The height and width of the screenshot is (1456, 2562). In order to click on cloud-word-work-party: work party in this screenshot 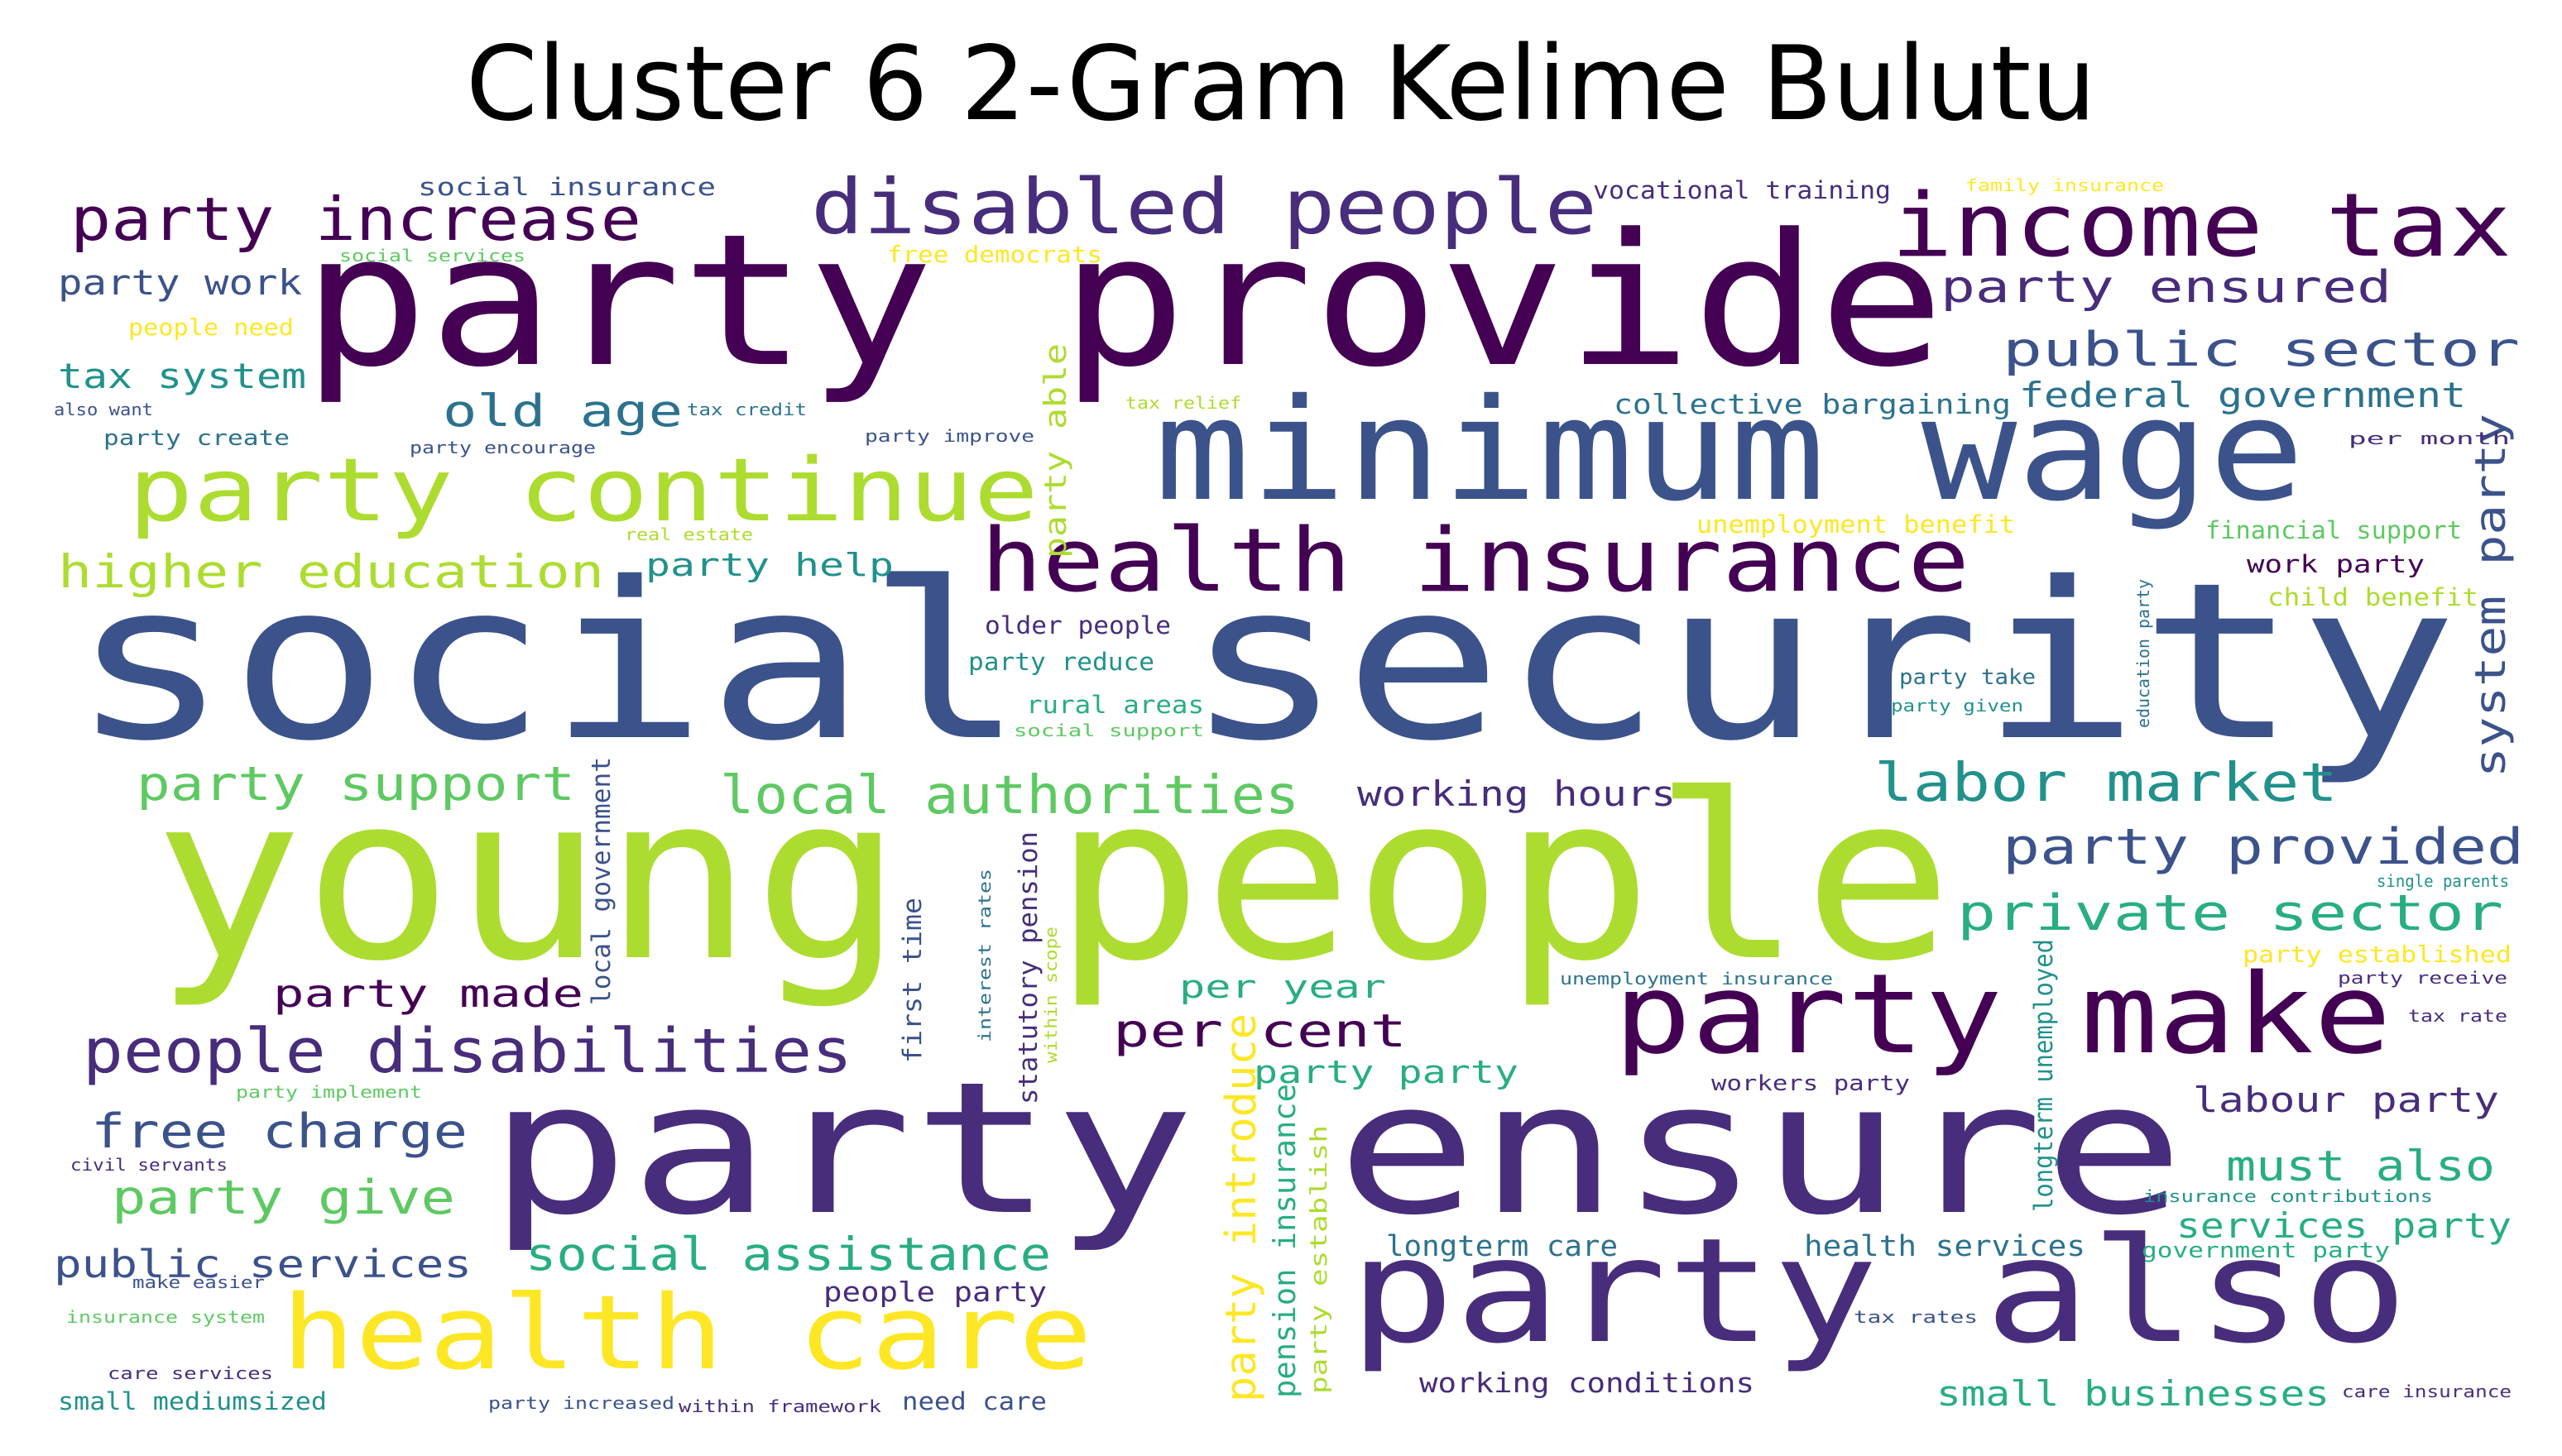, I will do `click(2336, 564)`.